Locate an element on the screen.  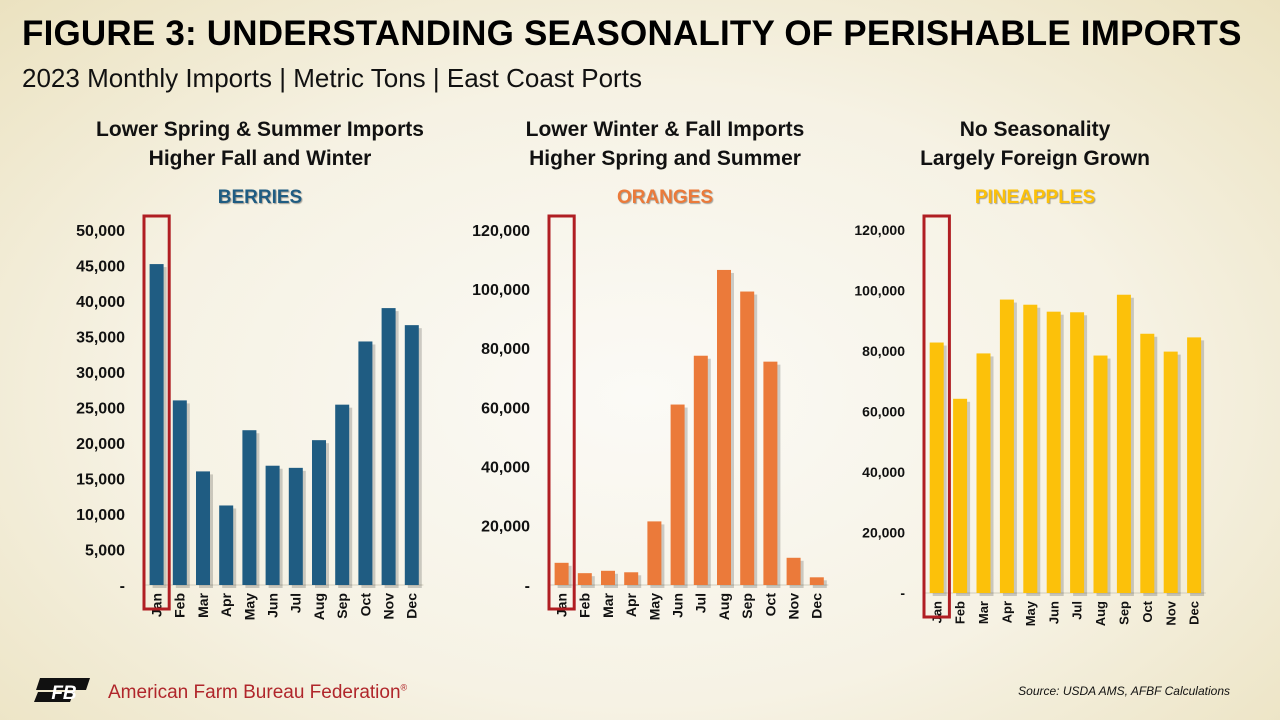
oranges-xtick-label: Apr is located at coordinates (631, 604).